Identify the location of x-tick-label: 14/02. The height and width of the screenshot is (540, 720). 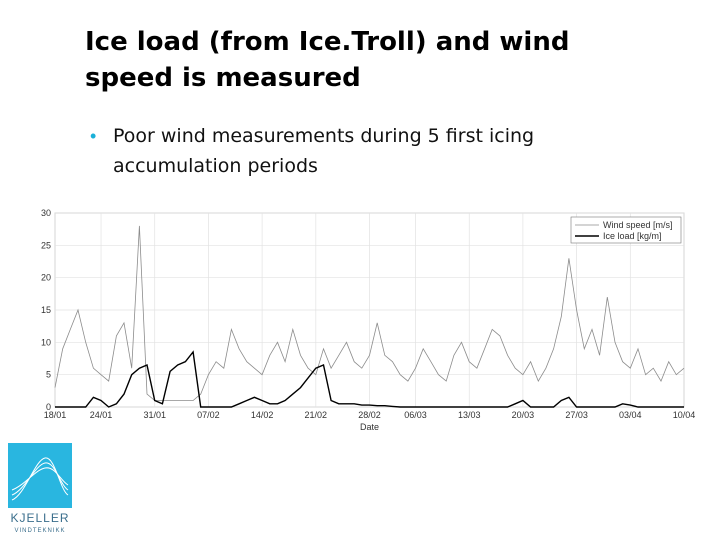
(262, 415).